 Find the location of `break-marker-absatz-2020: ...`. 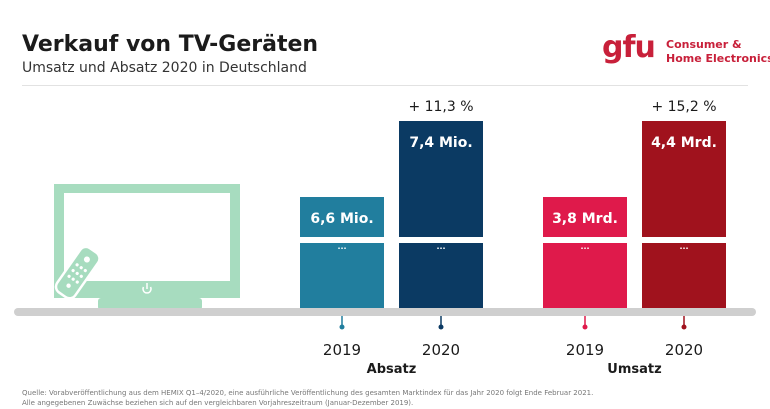

break-marker-absatz-2020: ... is located at coordinates (440, 246).